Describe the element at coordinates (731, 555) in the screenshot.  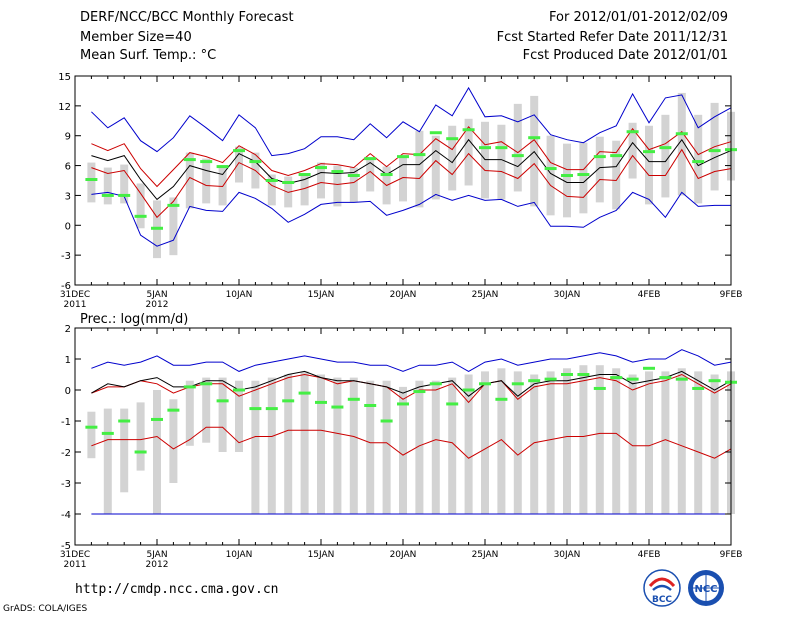
I see `p2-xtick-label: 9FEB` at that location.